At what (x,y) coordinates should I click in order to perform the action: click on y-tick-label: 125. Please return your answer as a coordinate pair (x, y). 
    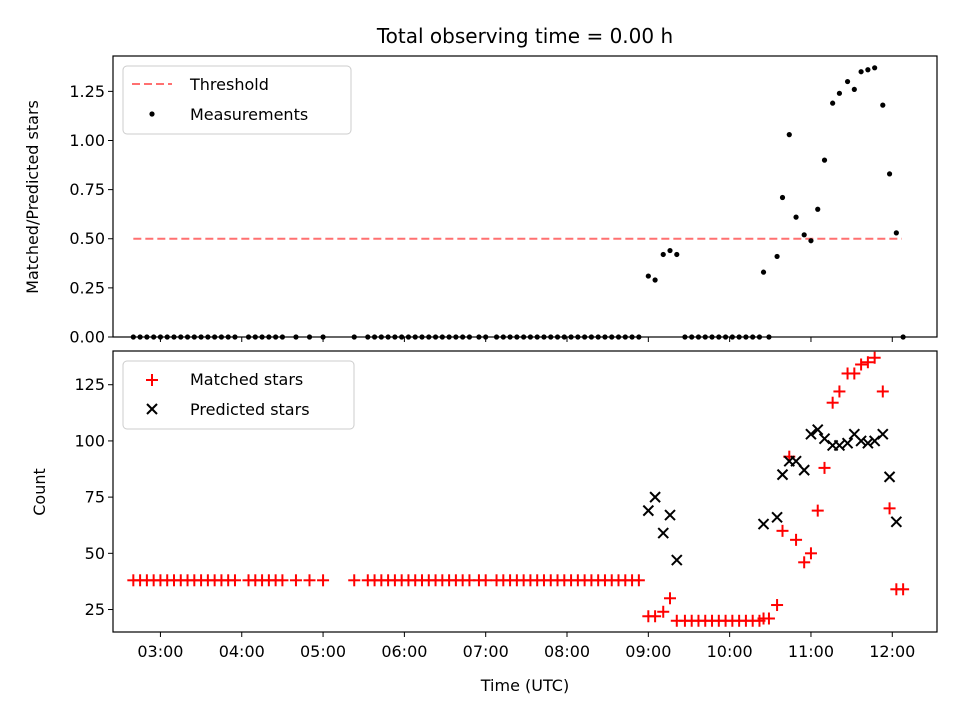
    Looking at the image, I should click on (89, 384).